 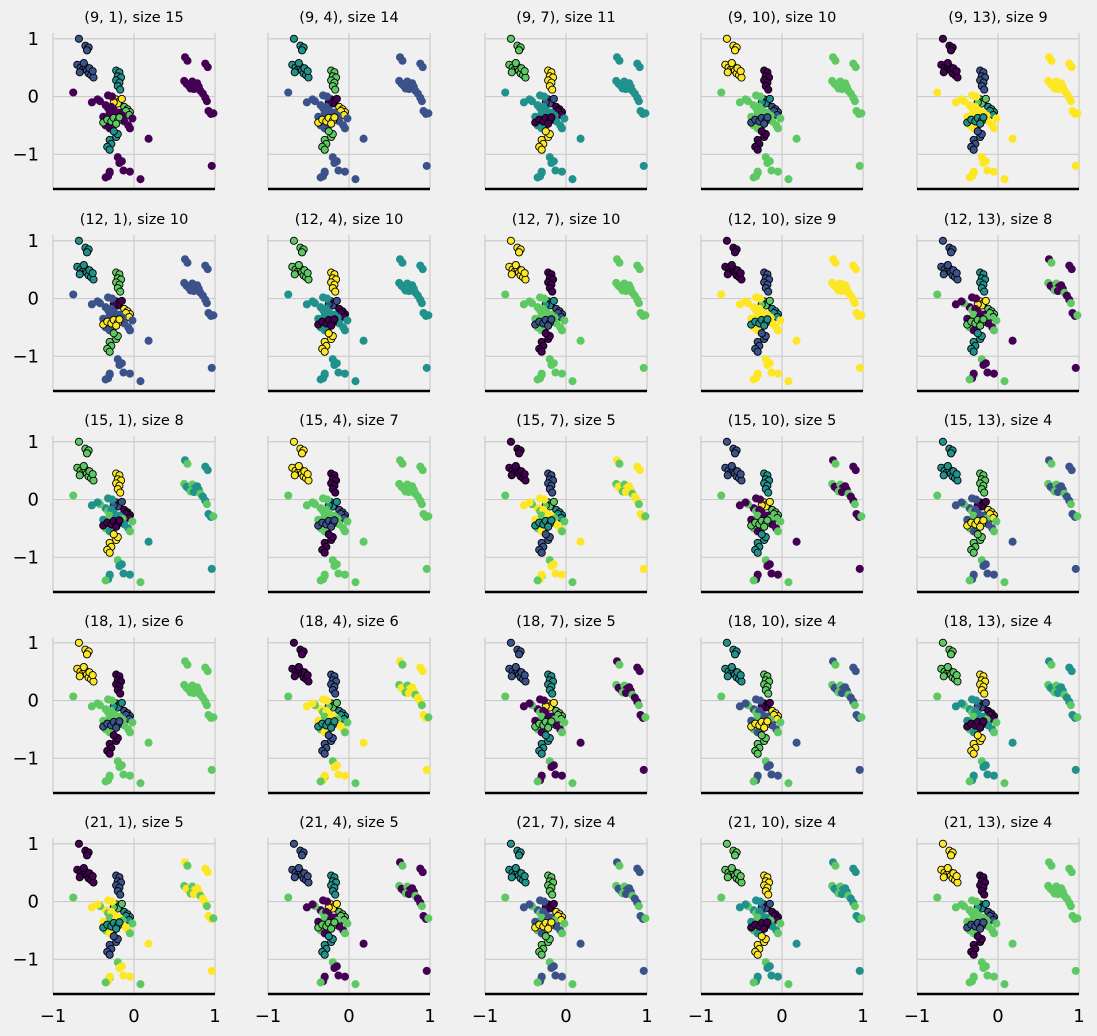 I want to click on subplot-panel: (15, 4), size 7, so click(x=350, y=503).